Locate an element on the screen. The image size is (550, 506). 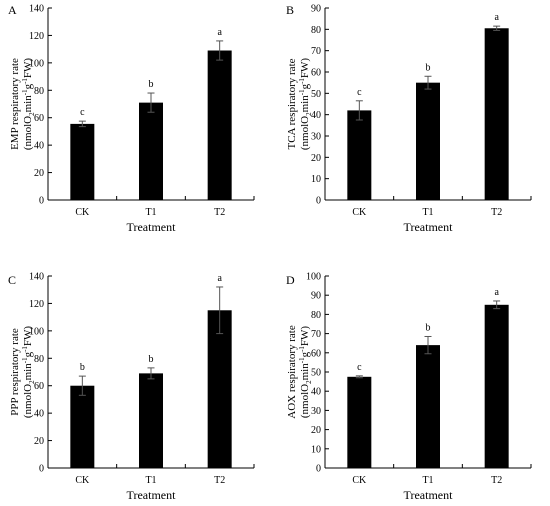
y-axis-title-group: PPP respiratory rate is located at coordinates (15, 372).